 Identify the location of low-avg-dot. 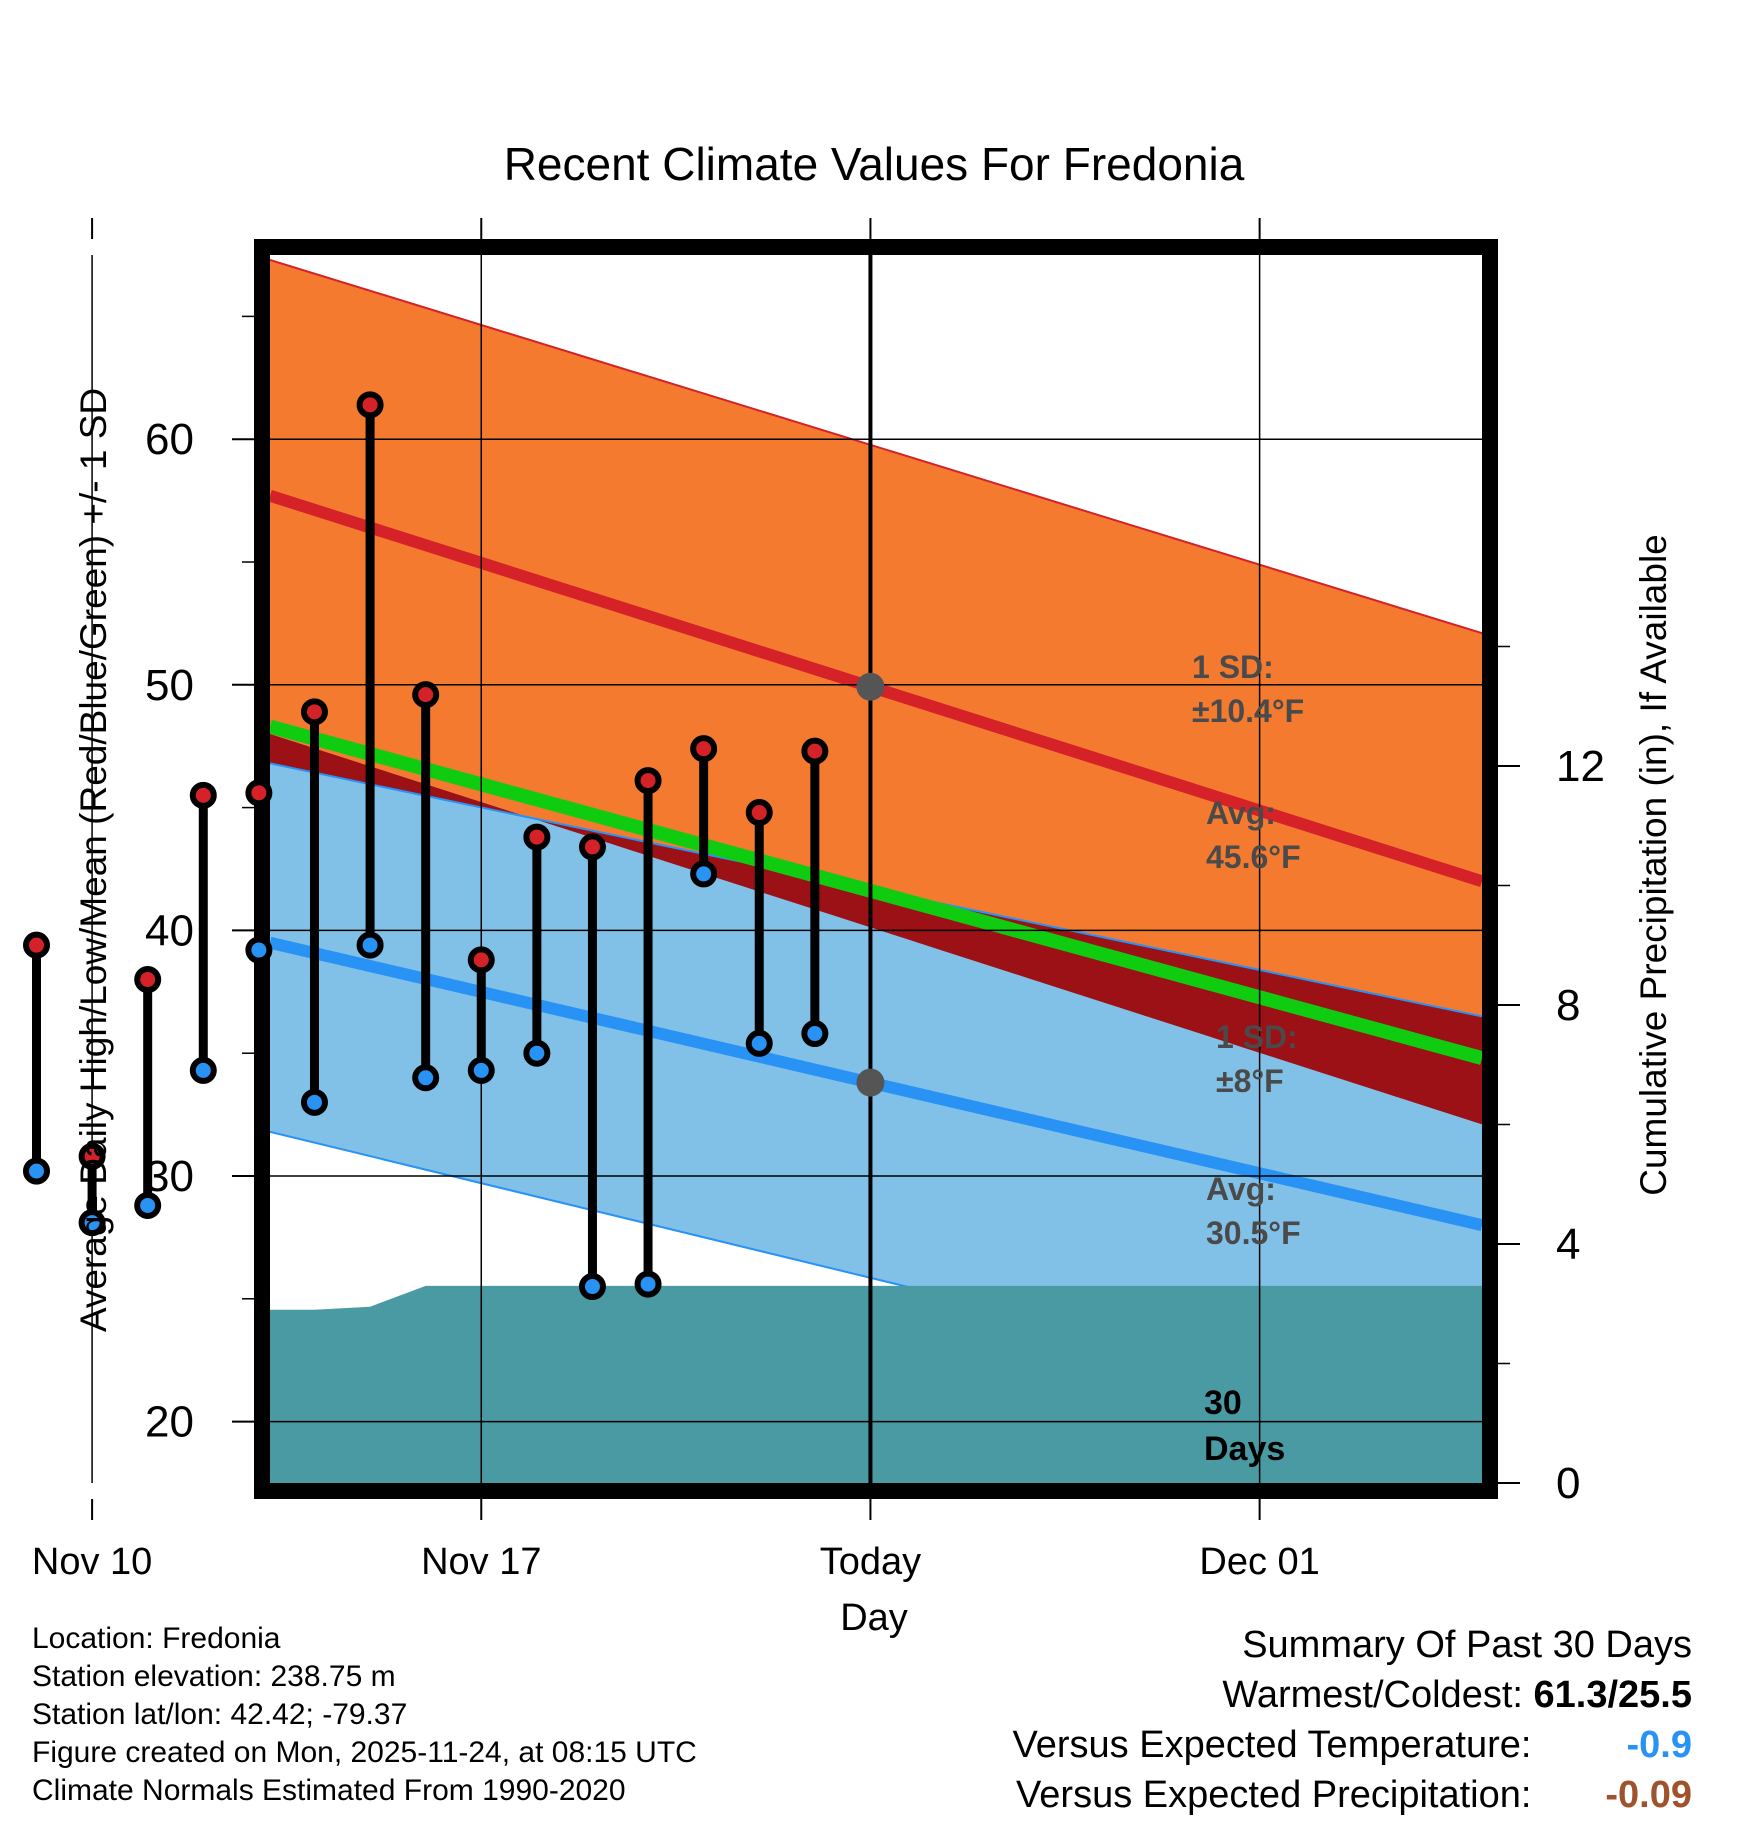
(870, 1082).